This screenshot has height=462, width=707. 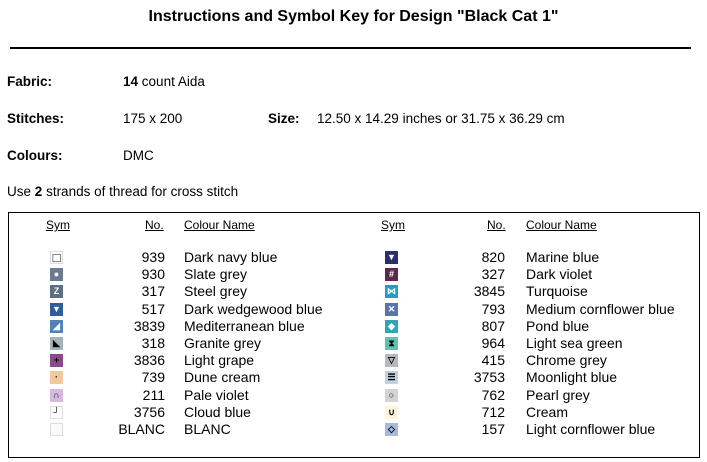 I want to click on dmc-number: 317, so click(x=153, y=291).